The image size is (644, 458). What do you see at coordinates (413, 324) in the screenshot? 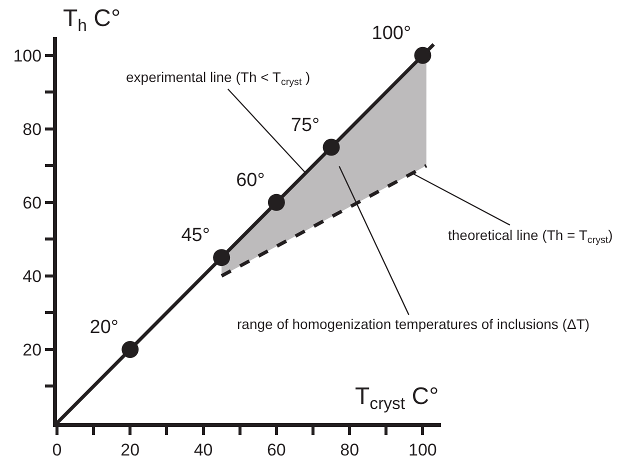
I see `annotation: range of homogenization temperatures of inclusions (ΔT)` at bounding box center [413, 324].